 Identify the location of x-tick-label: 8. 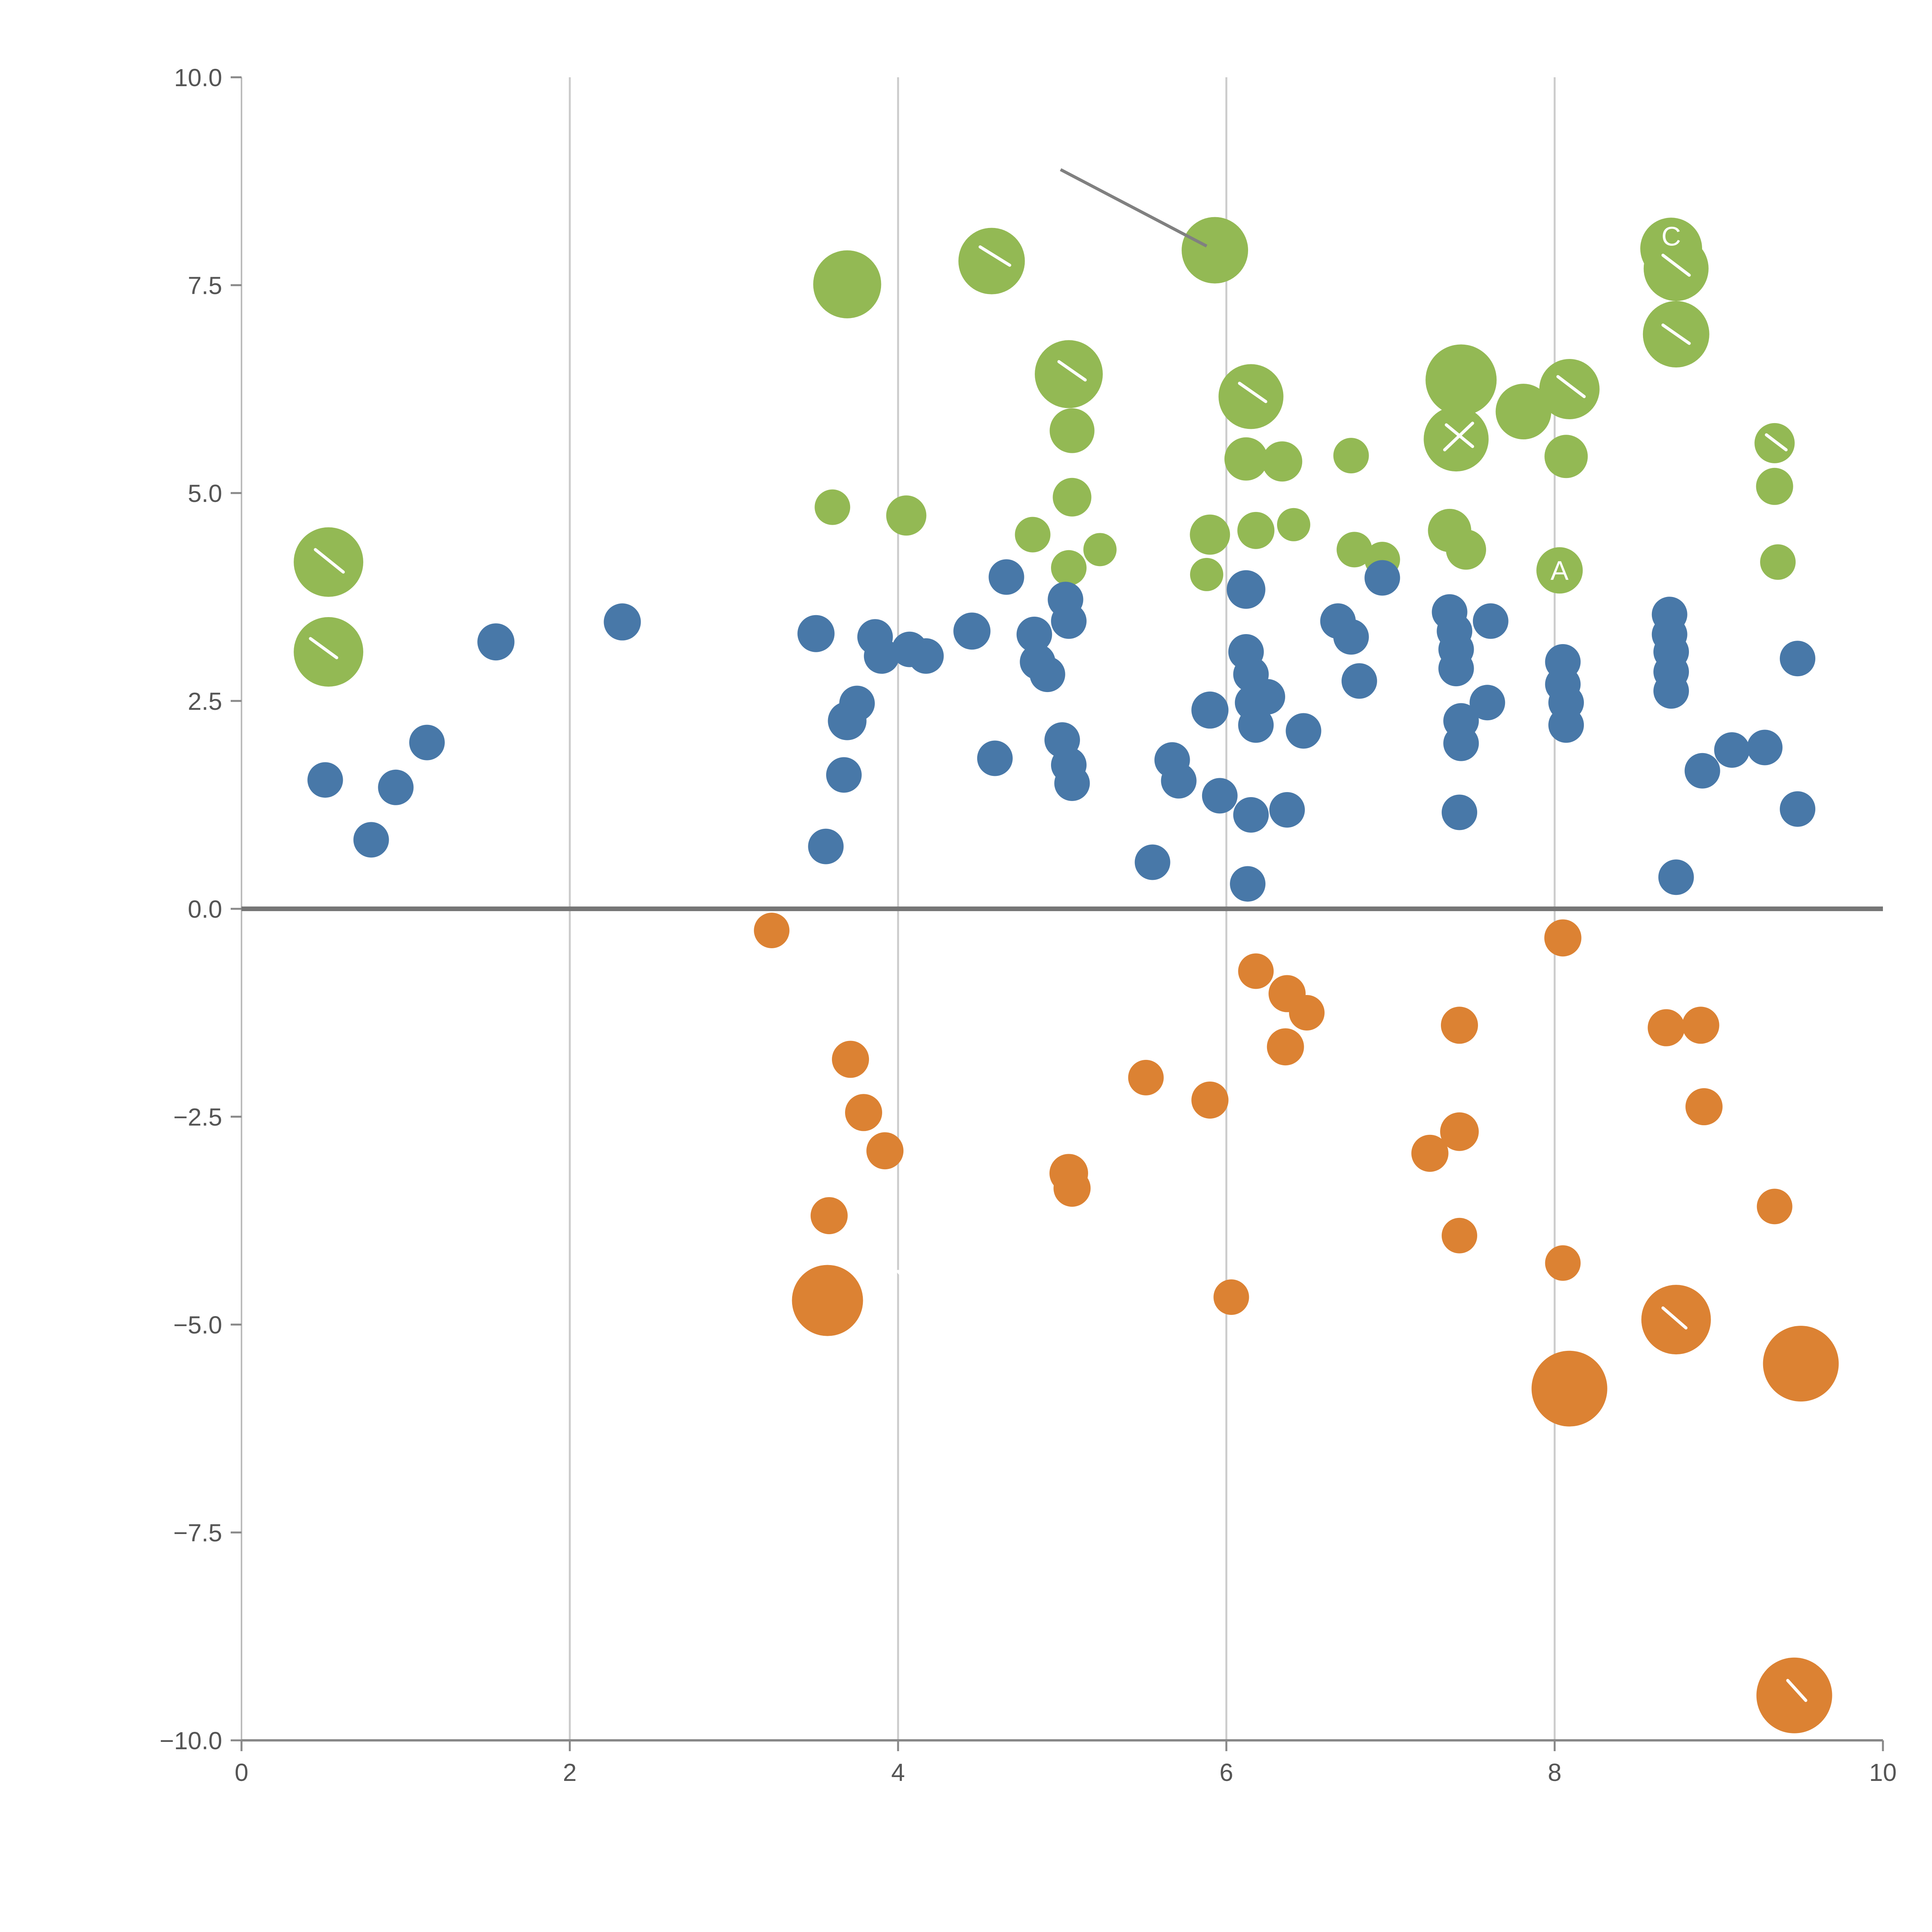
(1555, 1772).